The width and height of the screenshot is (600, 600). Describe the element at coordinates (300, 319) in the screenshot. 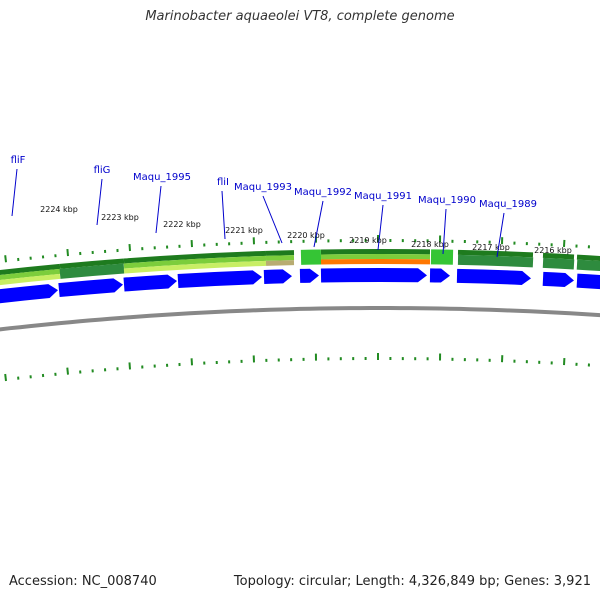

I see `backbone-ring` at that location.